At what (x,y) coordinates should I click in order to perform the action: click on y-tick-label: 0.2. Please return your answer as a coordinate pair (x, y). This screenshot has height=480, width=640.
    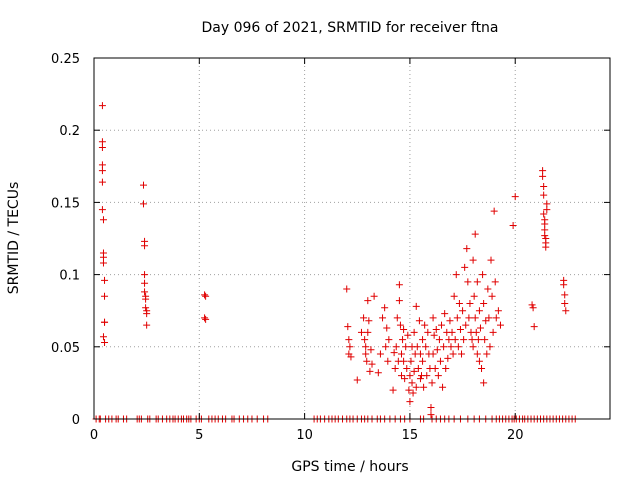
    Looking at the image, I should click on (69, 131).